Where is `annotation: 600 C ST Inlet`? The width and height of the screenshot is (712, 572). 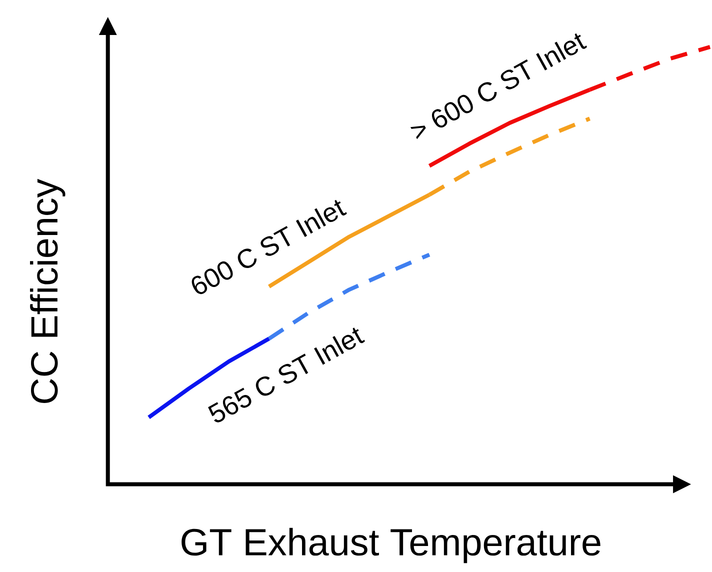
annotation: 600 C ST Inlet is located at coordinates (269, 247).